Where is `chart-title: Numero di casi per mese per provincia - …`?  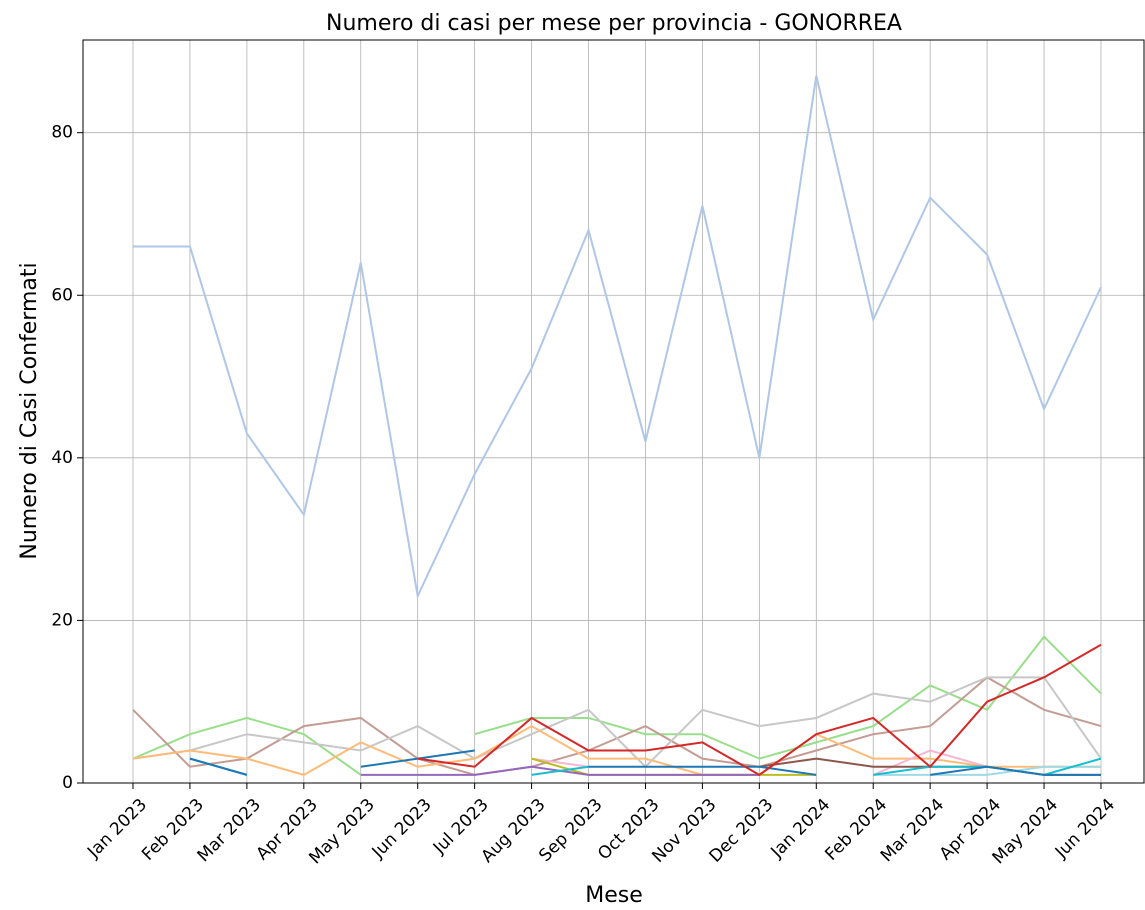 chart-title: Numero di casi per mese per provincia - … is located at coordinates (614, 23).